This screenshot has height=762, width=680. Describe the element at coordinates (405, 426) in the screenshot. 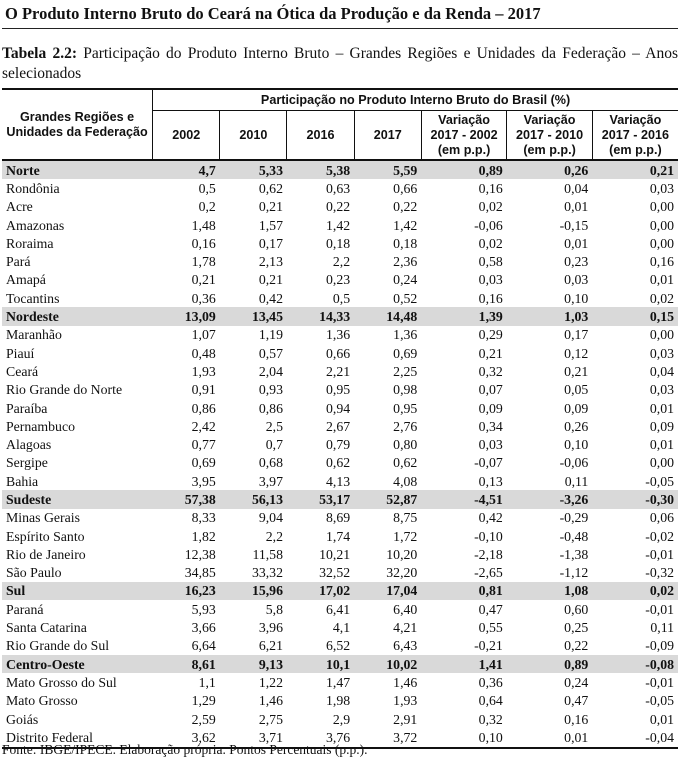

I see `table-cell: 2,76` at that location.